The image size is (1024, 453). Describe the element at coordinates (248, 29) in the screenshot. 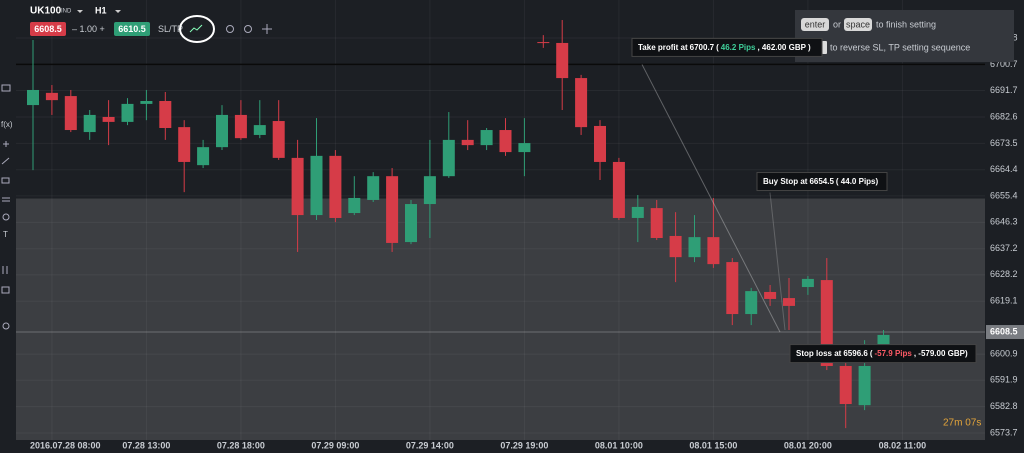

I see `zoom-in` at that location.